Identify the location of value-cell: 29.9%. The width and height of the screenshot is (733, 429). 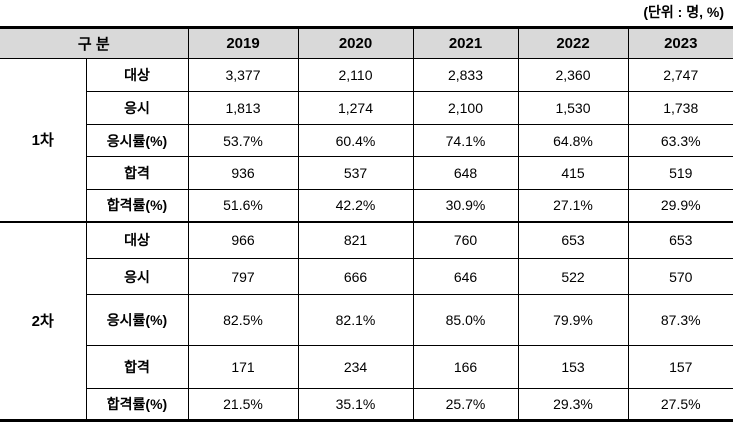
(680, 205).